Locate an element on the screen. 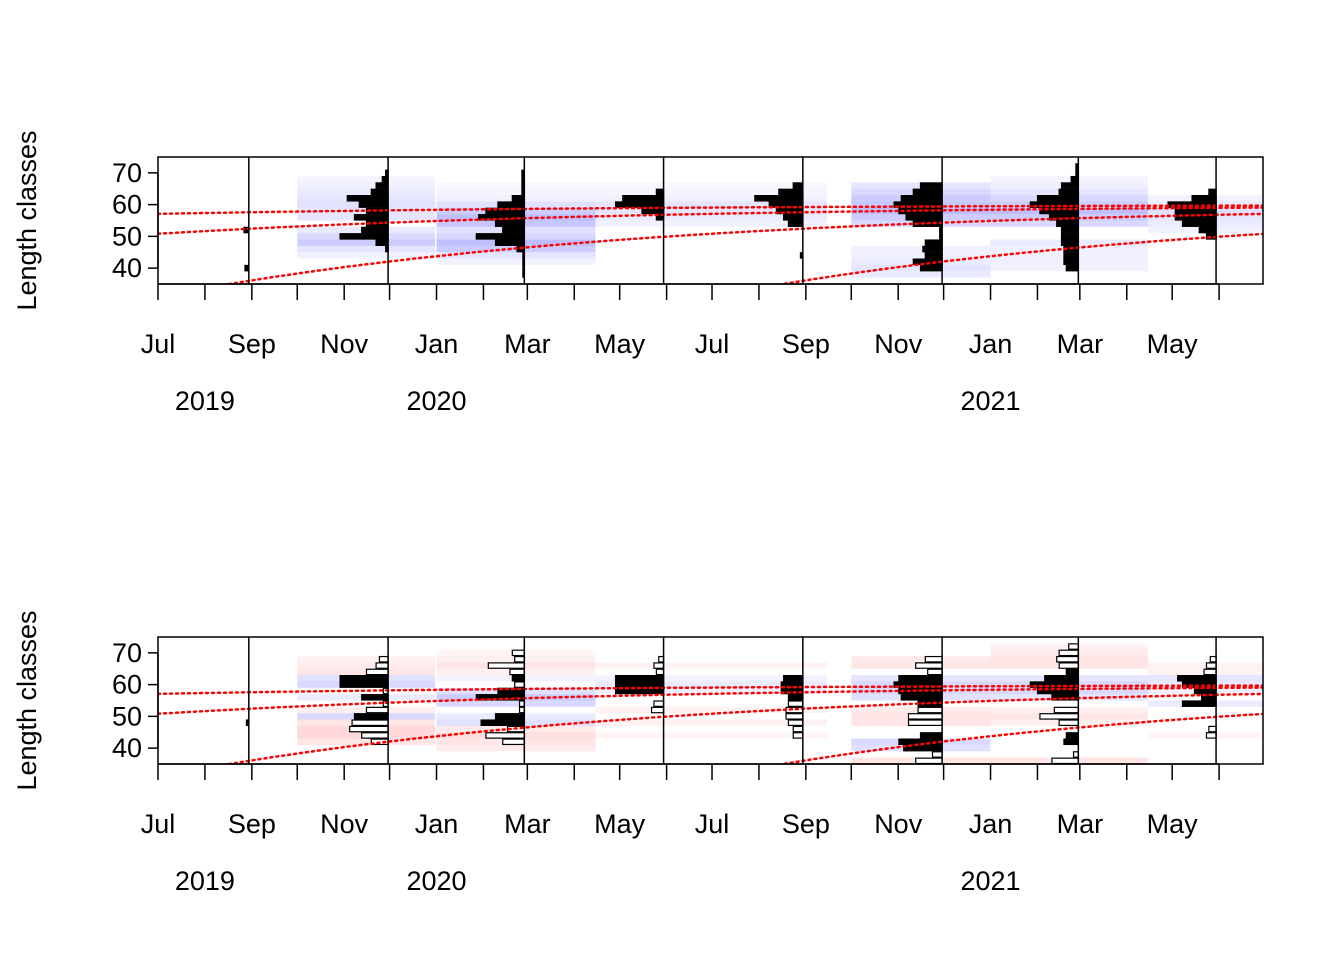 This screenshot has width=1344, height=960. y-axis-title: Length classes is located at coordinates (27, 700).